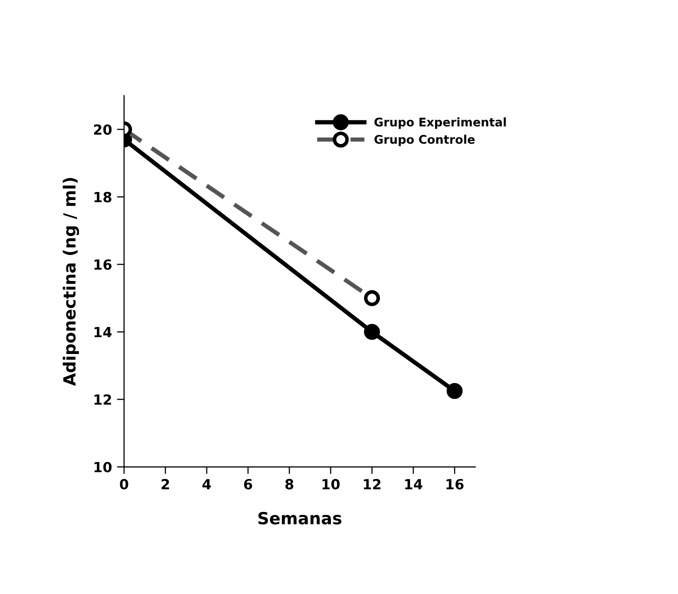 The height and width of the screenshot is (594, 678). What do you see at coordinates (103, 264) in the screenshot?
I see `y-tick-label: 16` at bounding box center [103, 264].